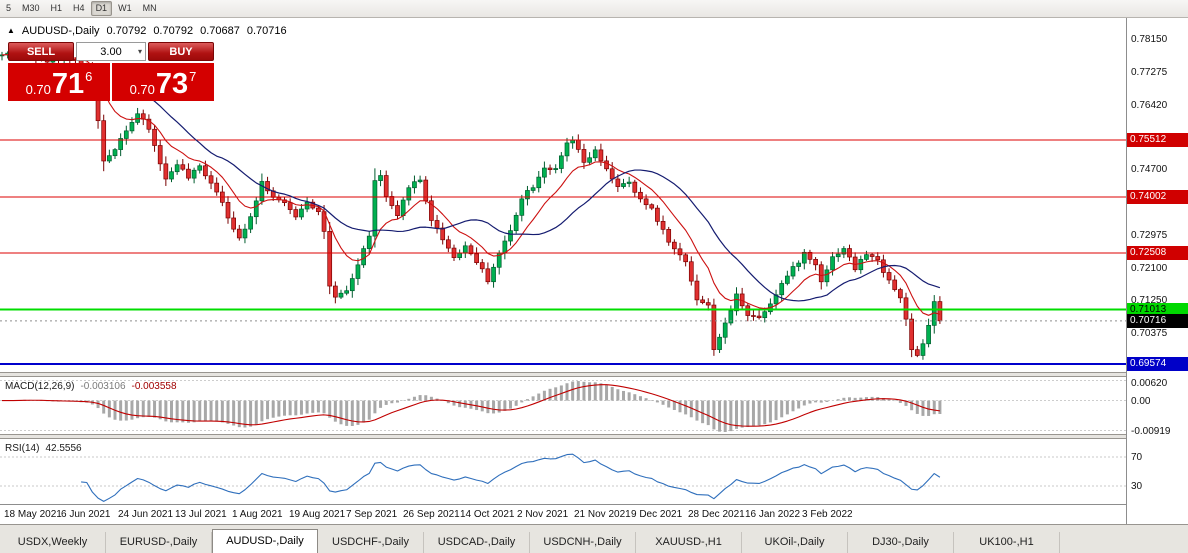 This screenshot has width=1188, height=553. What do you see at coordinates (56, 8) in the screenshot?
I see `timeframe-button-h1: H1` at bounding box center [56, 8].